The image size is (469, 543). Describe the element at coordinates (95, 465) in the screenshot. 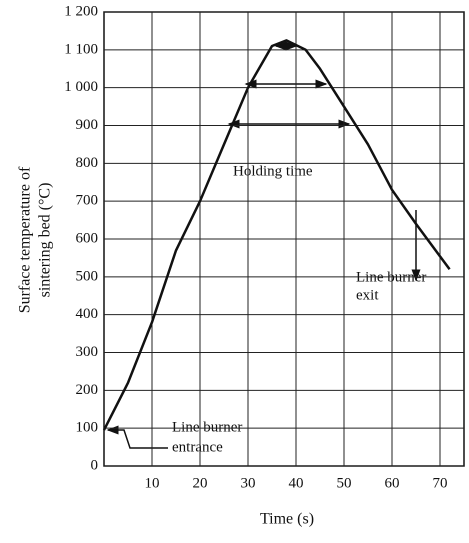

I see `y-tick-label: 0` at that location.